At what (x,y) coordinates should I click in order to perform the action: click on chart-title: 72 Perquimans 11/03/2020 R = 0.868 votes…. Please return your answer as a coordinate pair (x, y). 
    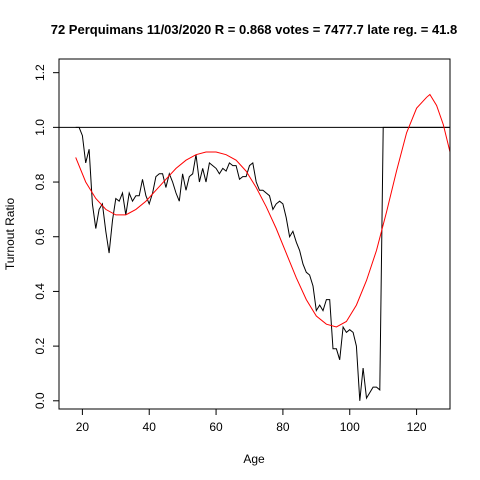
    Looking at the image, I should click on (254, 29).